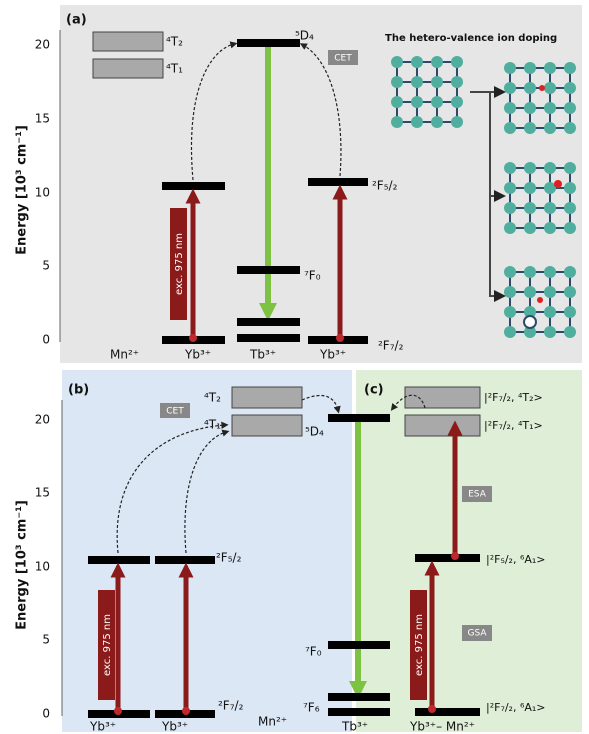  Describe the element at coordinates (530, 322) in the screenshot. I see `vacancy` at that location.